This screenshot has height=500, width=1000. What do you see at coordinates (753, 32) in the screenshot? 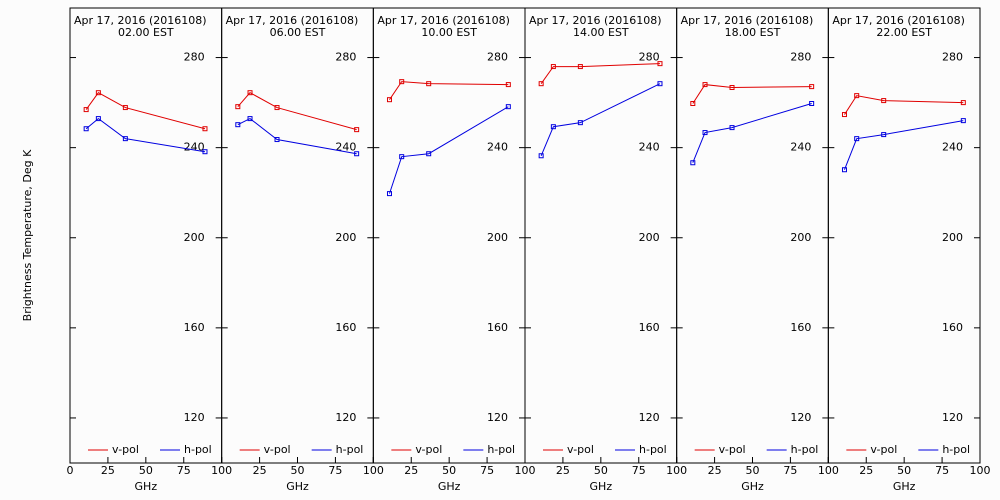
I see `panel-subtitle: 18.00 EST` at bounding box center [753, 32].